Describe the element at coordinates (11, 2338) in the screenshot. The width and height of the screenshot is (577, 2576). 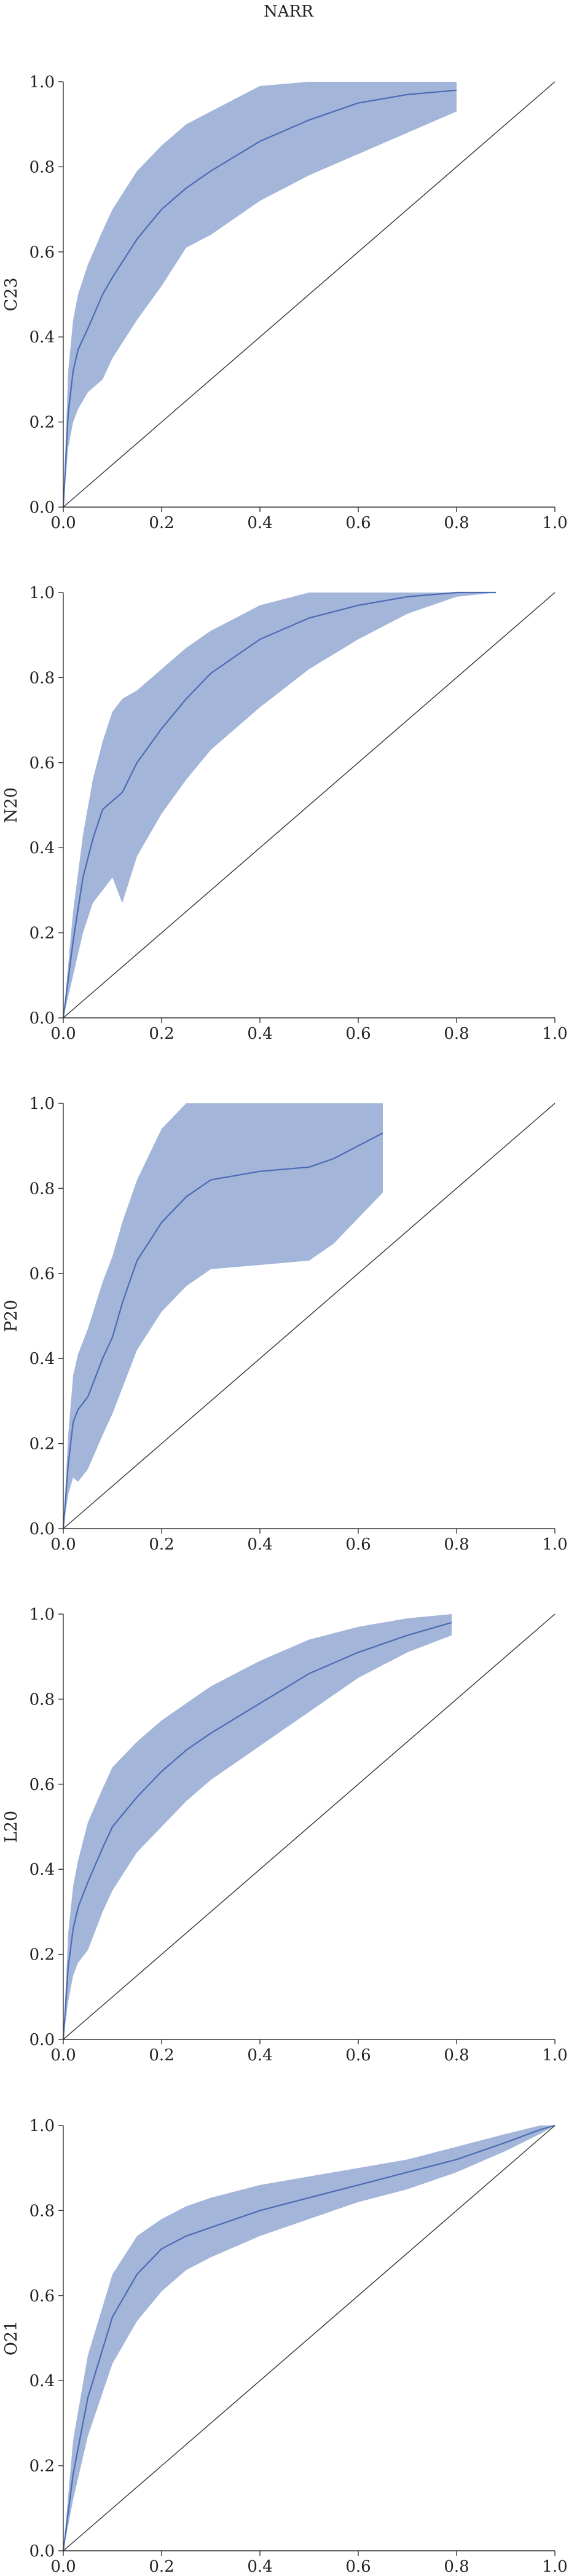
I see `y-axis-label: O21` at that location.